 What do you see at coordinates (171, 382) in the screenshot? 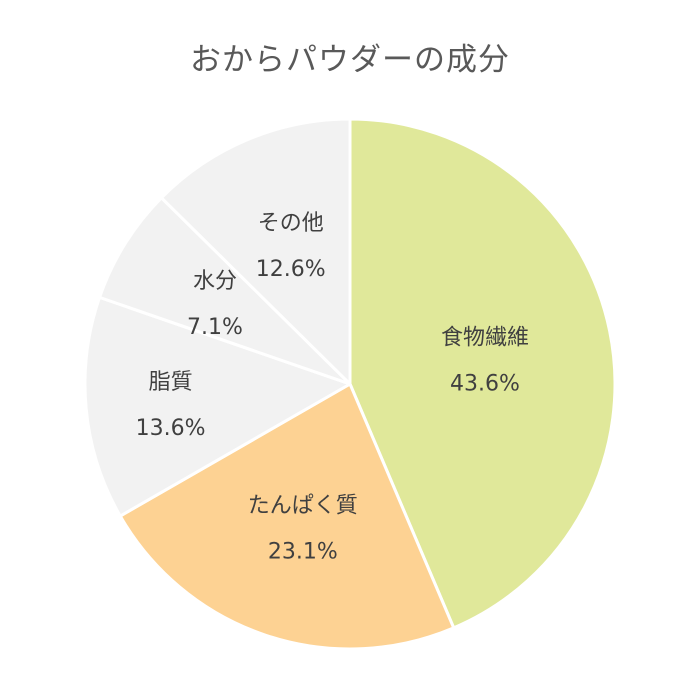
I see `slice-category-label: 脂質` at bounding box center [171, 382].